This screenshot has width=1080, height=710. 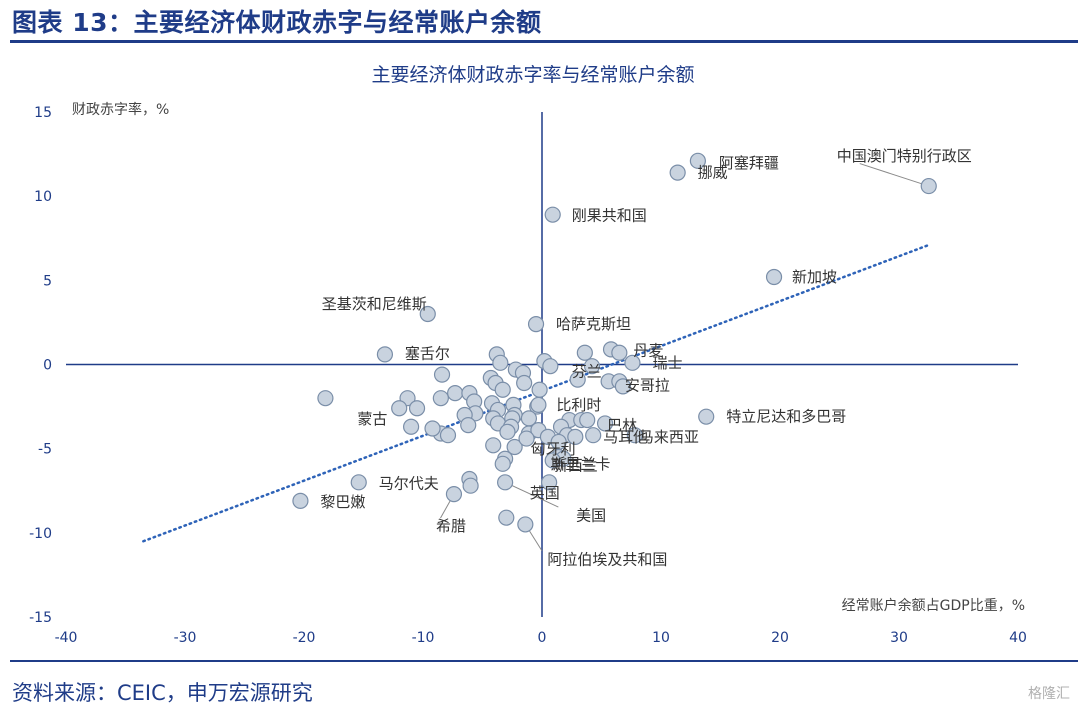 I want to click on y-tick-label: 5, so click(x=47, y=281).